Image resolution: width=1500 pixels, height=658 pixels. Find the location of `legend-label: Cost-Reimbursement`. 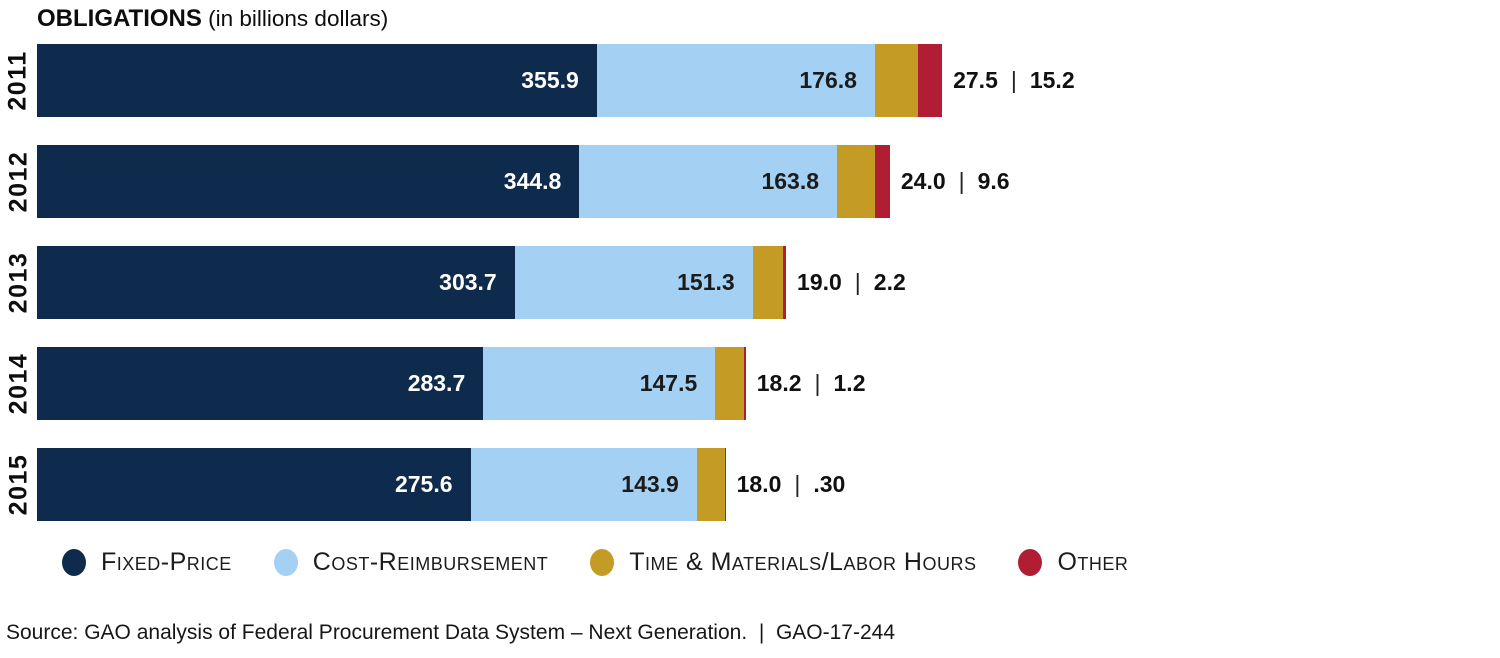

legend-label: Cost-Reimbursement is located at coordinates (430, 562).